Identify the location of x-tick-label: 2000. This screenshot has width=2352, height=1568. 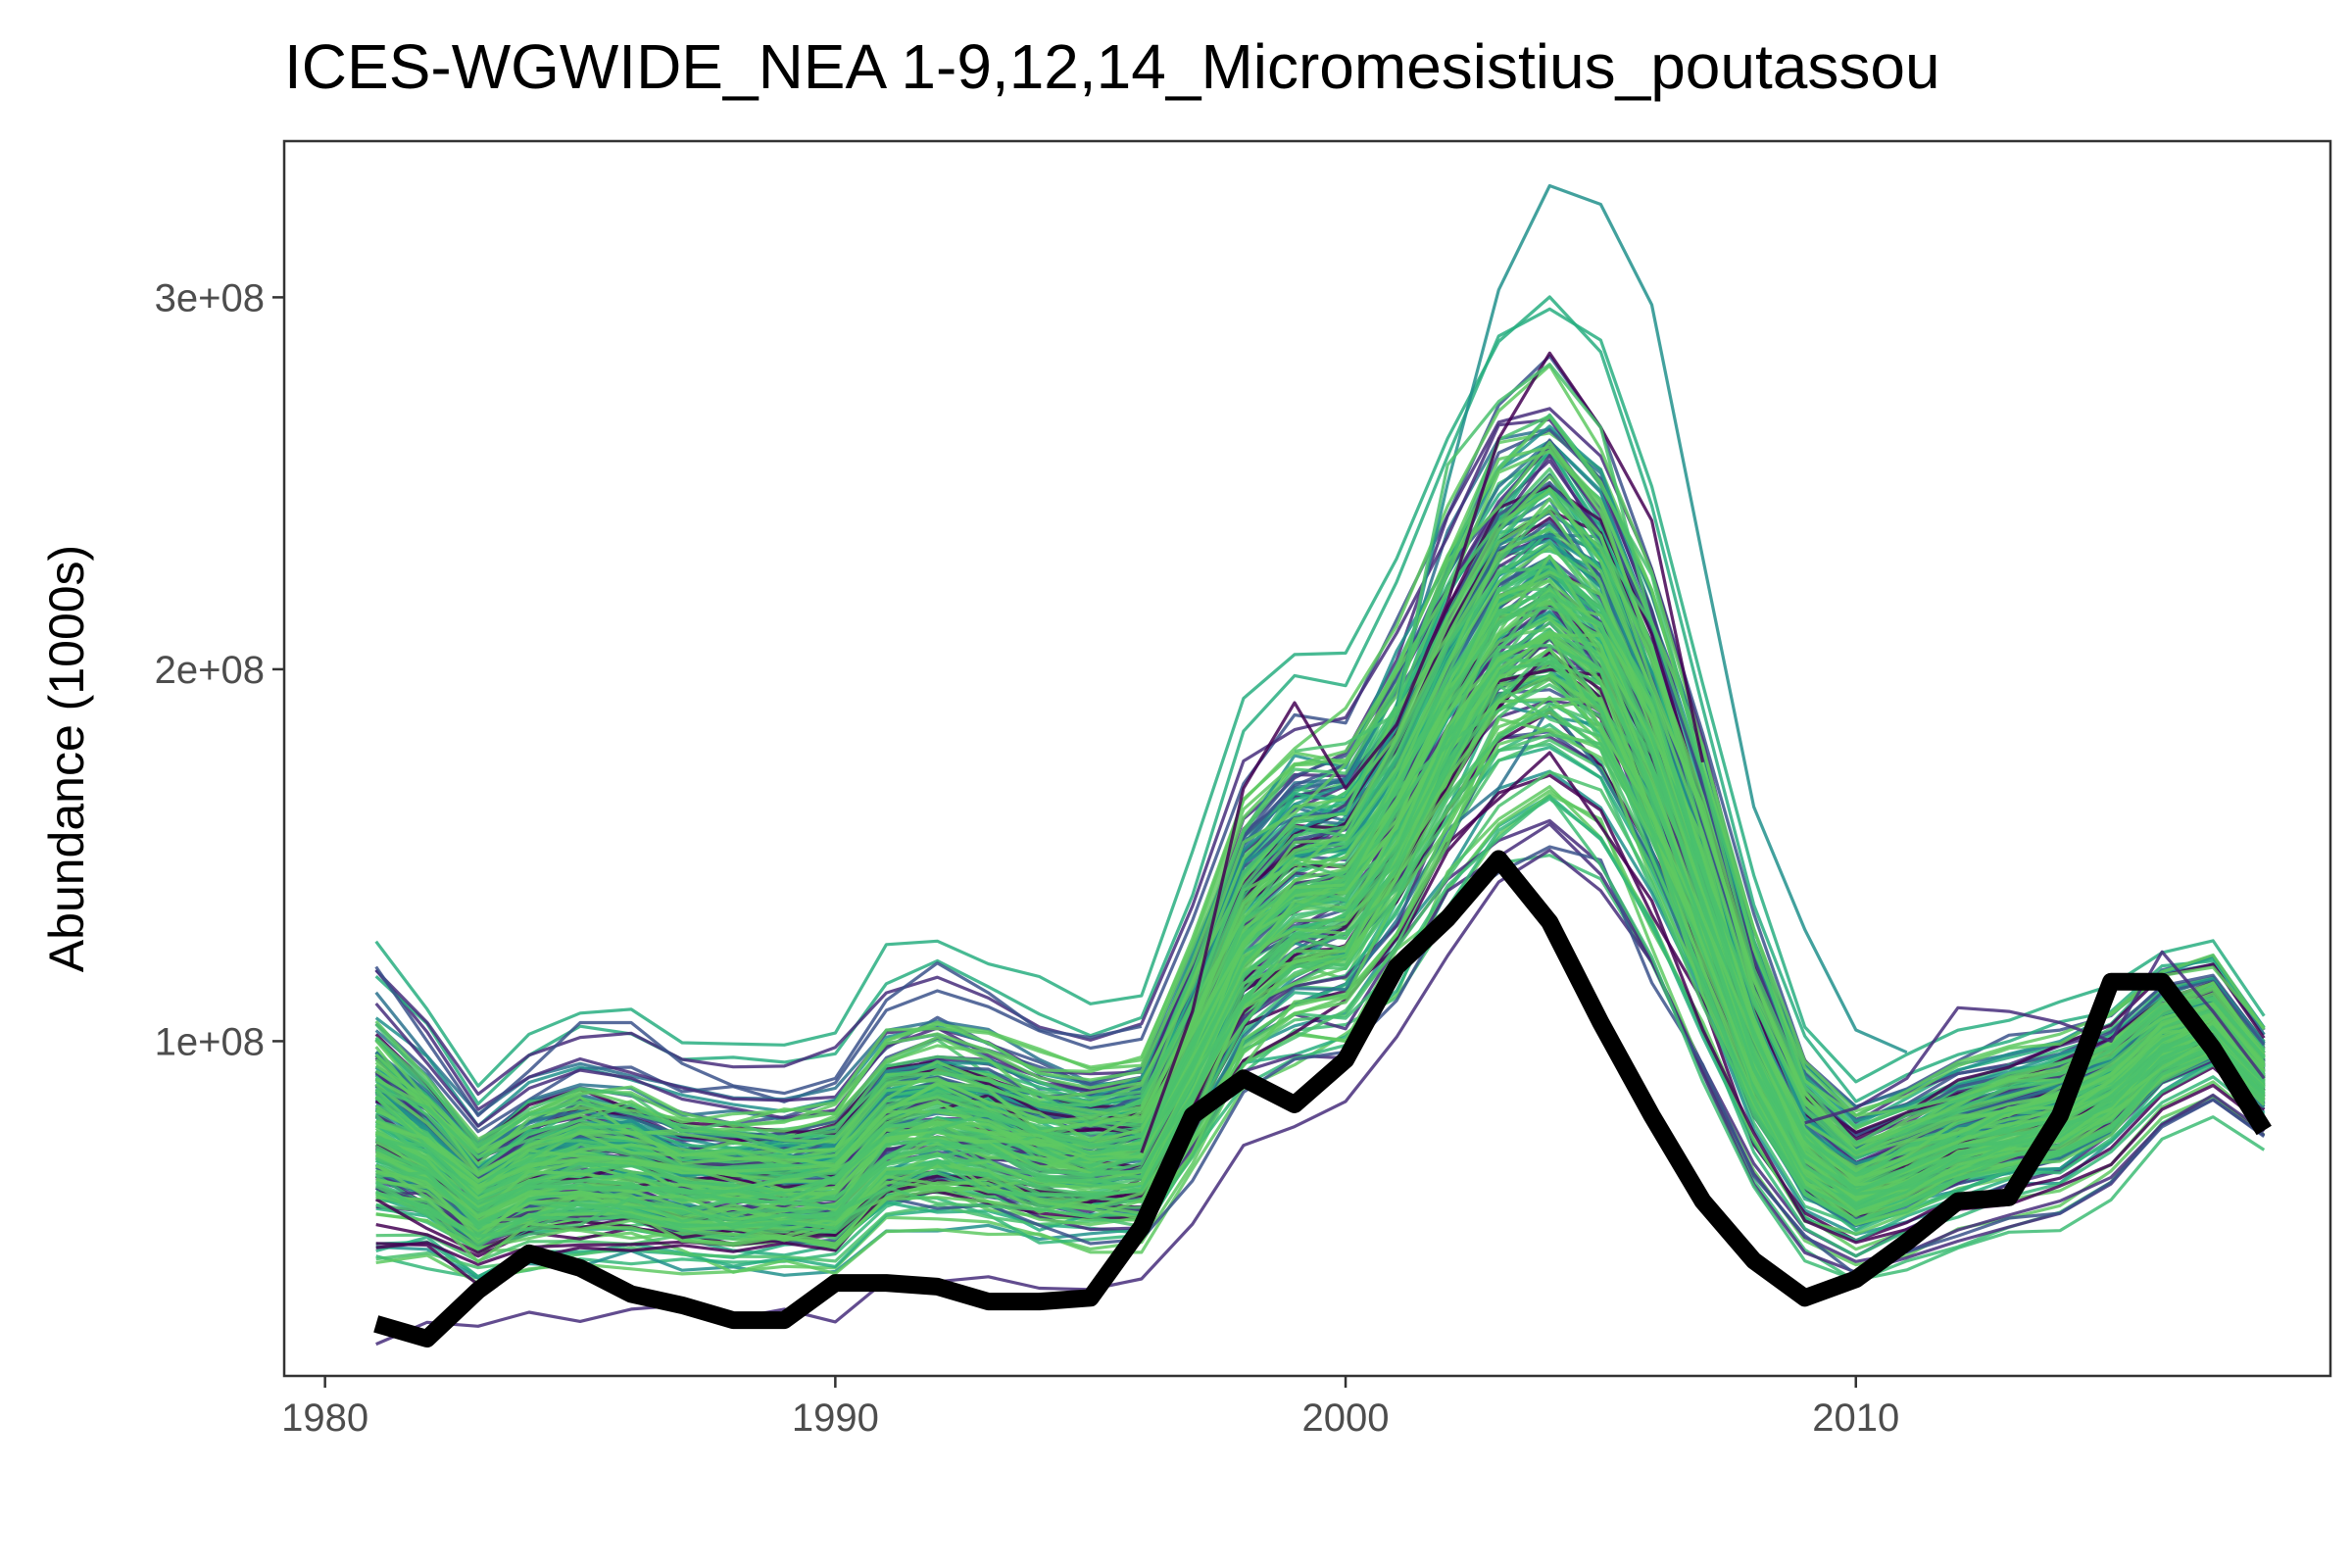
(1346, 1418).